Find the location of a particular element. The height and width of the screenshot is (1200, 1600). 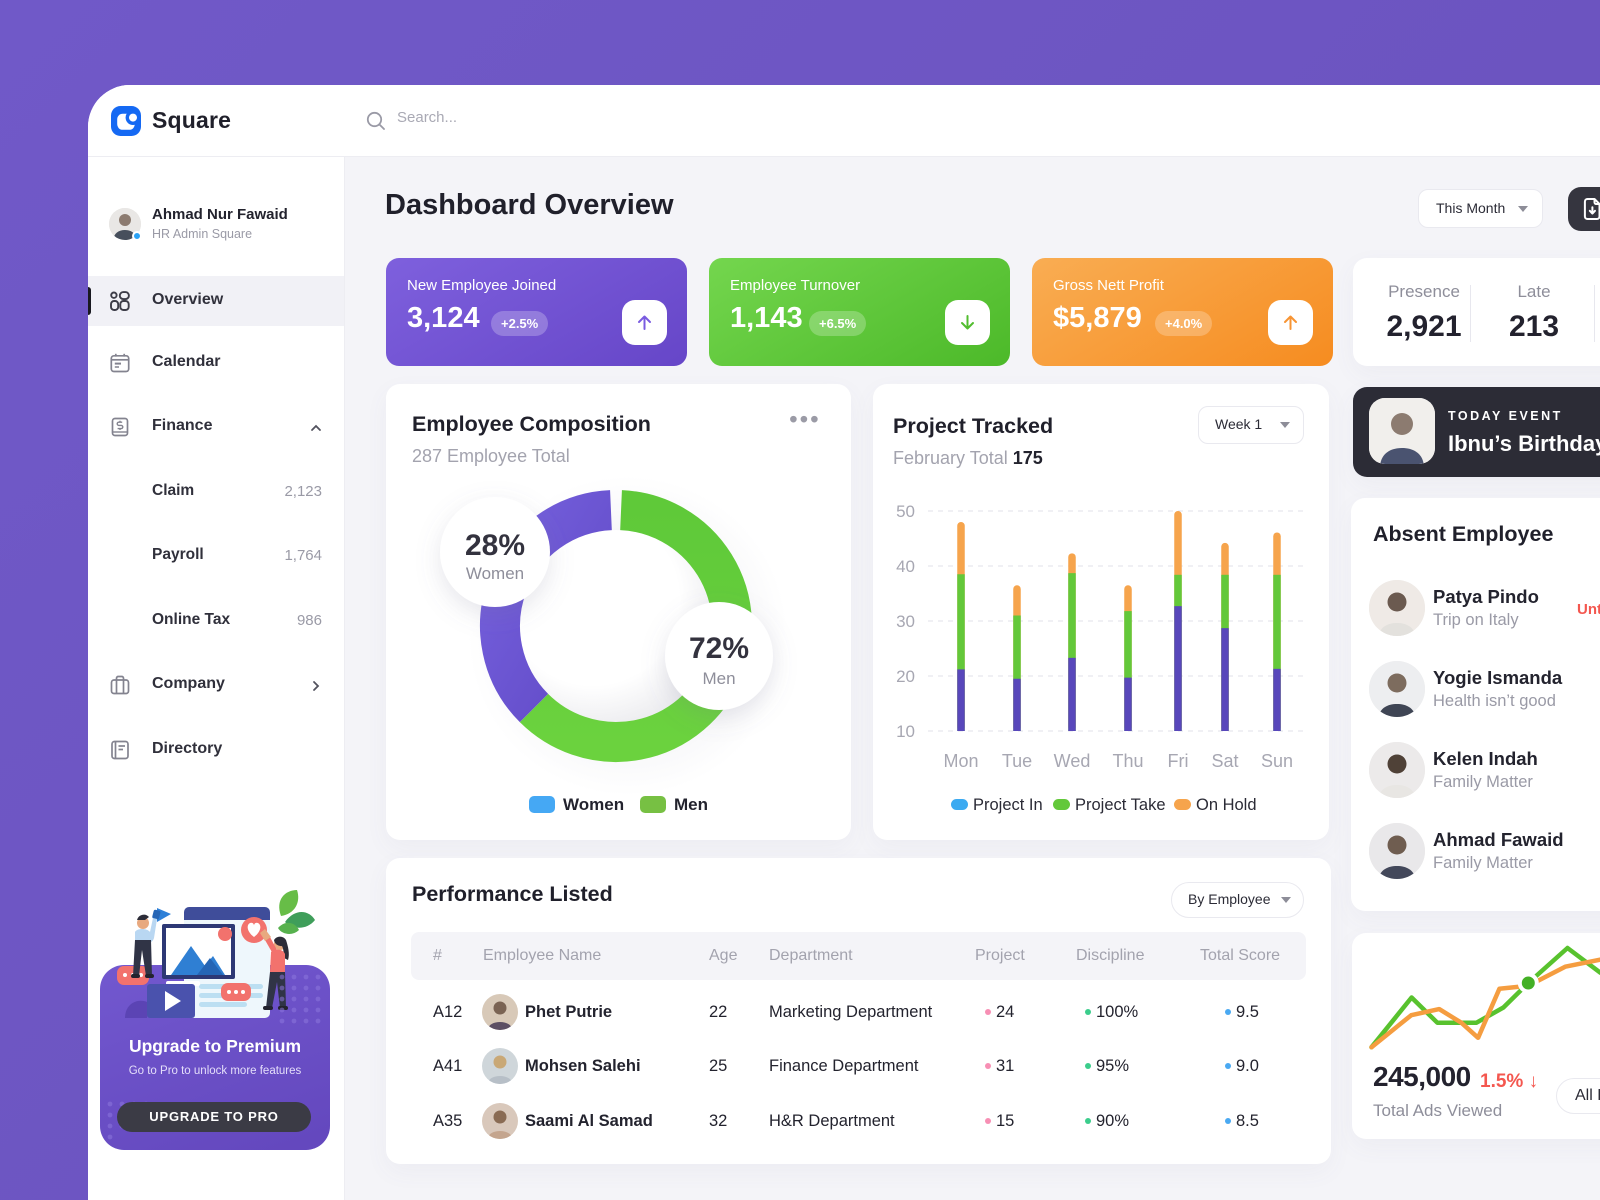

svg-text: Mon is located at coordinates (960, 761).